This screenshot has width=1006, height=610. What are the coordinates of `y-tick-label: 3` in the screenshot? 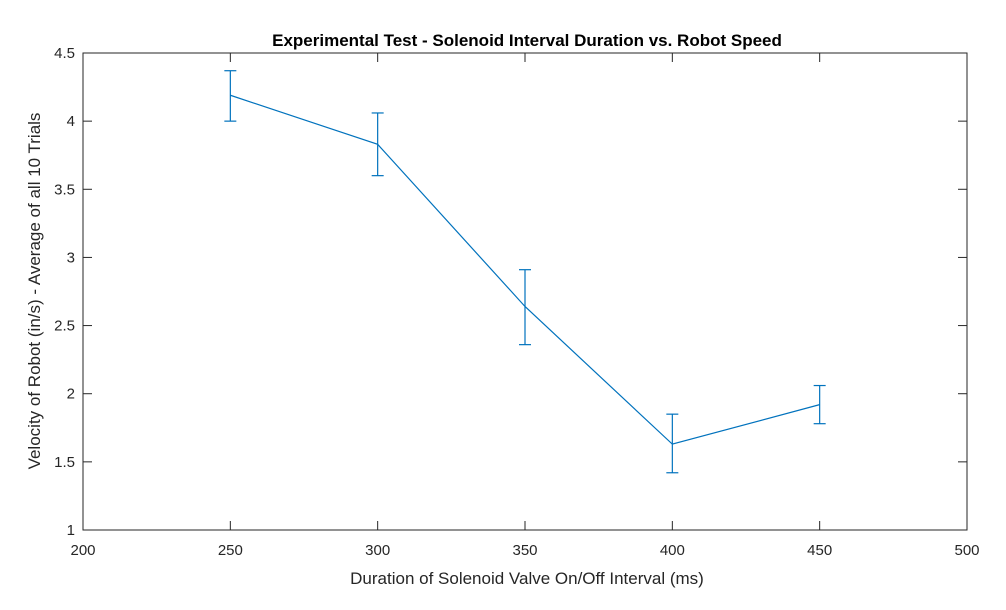 It's located at (71, 257).